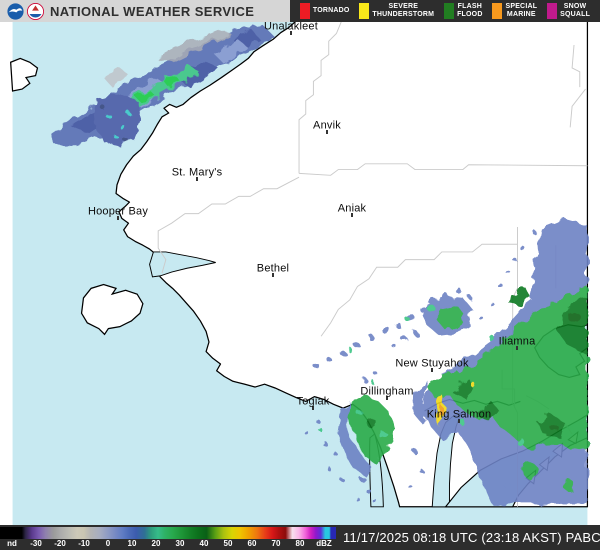  I want to click on colorbar-tick: -20, so click(60, 543).